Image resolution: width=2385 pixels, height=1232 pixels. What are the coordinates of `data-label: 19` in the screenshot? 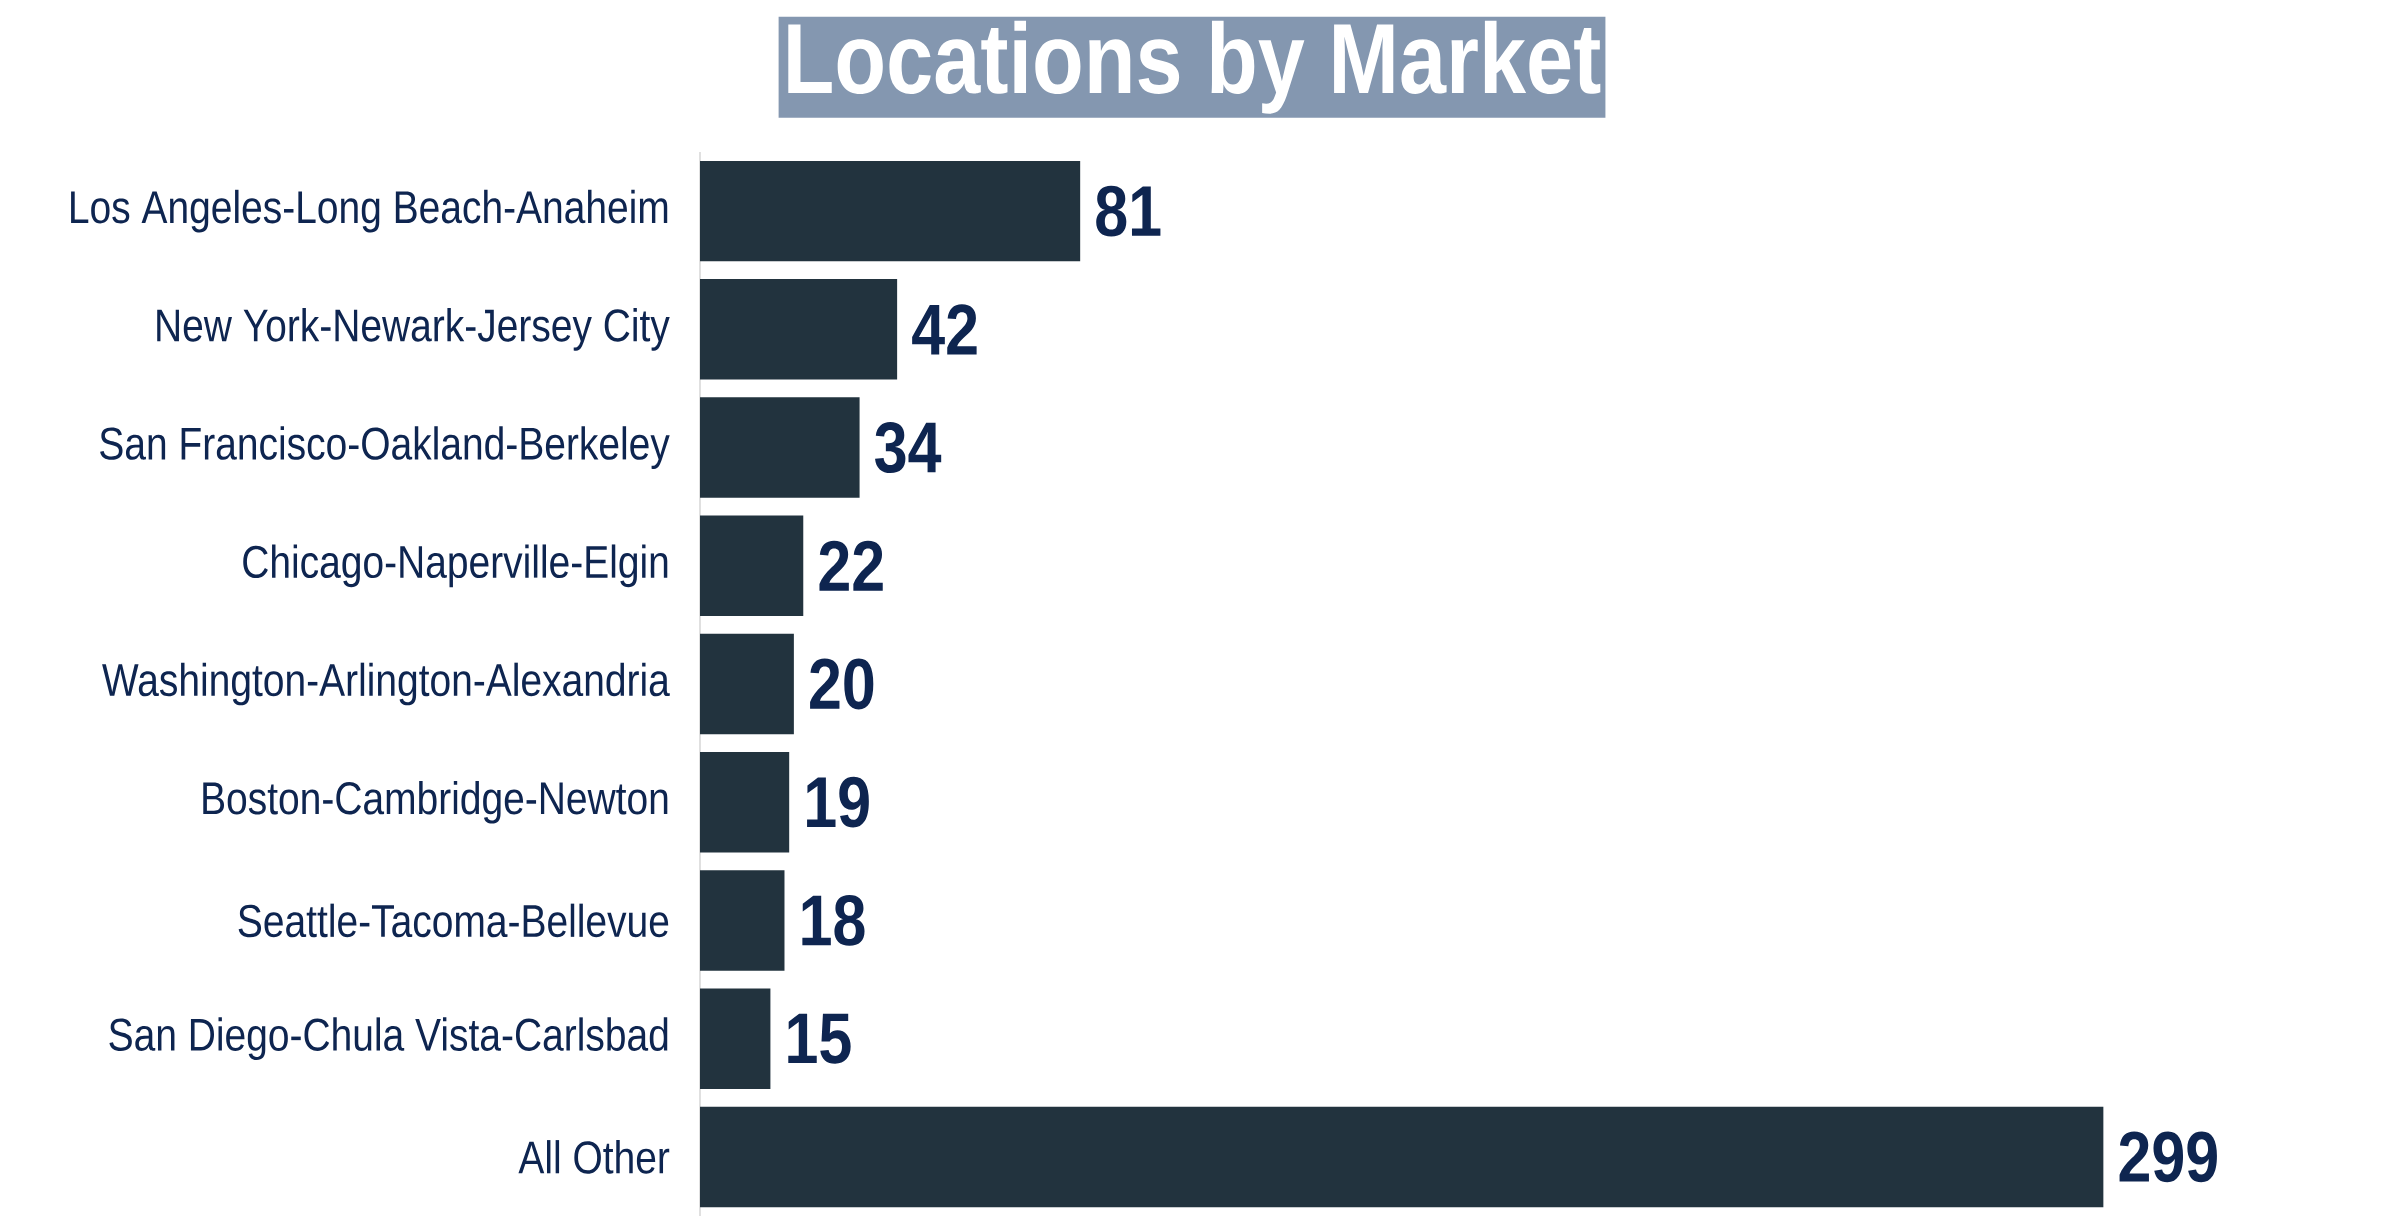 It's located at (838, 802).